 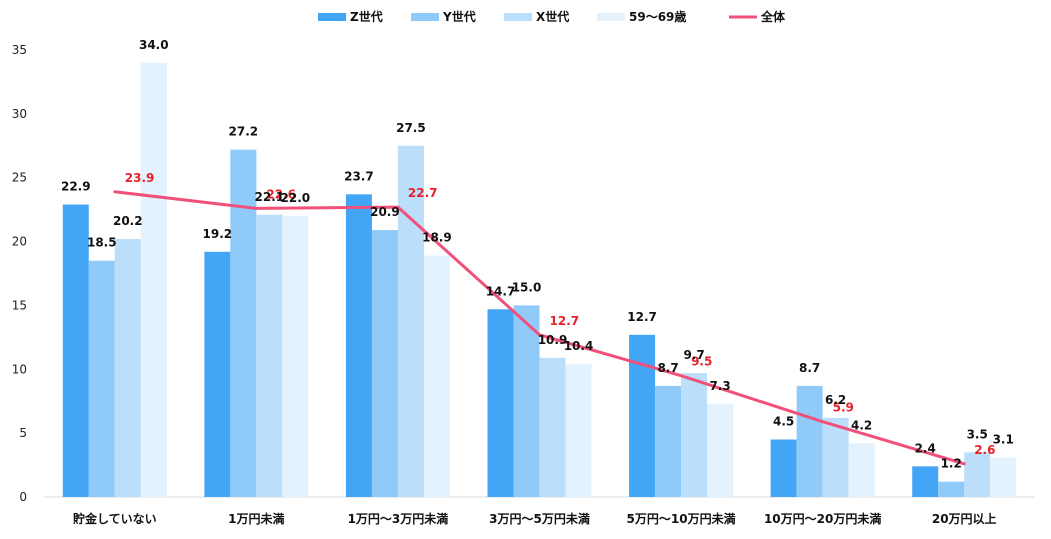 What do you see at coordinates (701, 362) in the screenshot?
I see `overall-value-label: 9.5` at bounding box center [701, 362].